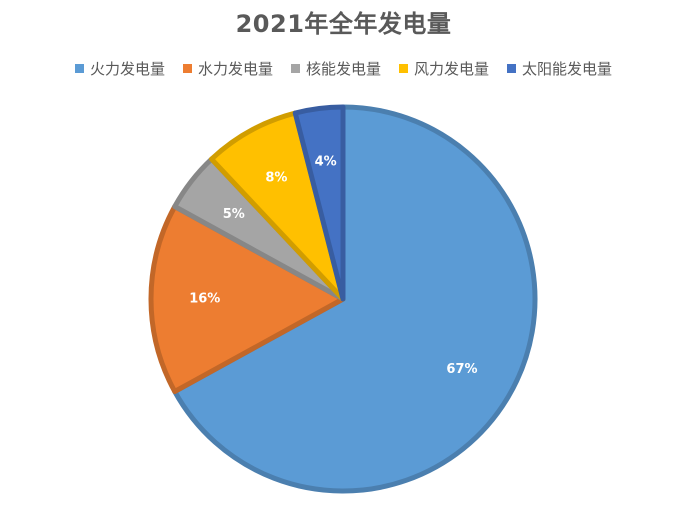 This screenshot has width=687, height=505. What do you see at coordinates (235, 69) in the screenshot?
I see `legend-label-hydro: 水力发电量` at bounding box center [235, 69].